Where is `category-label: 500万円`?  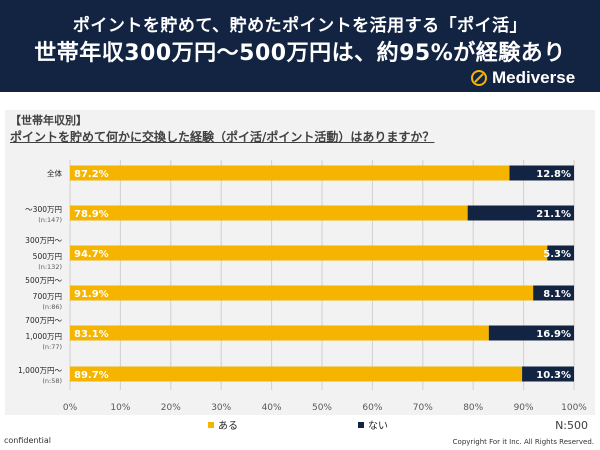 category-label: 500万円 is located at coordinates (47, 256).